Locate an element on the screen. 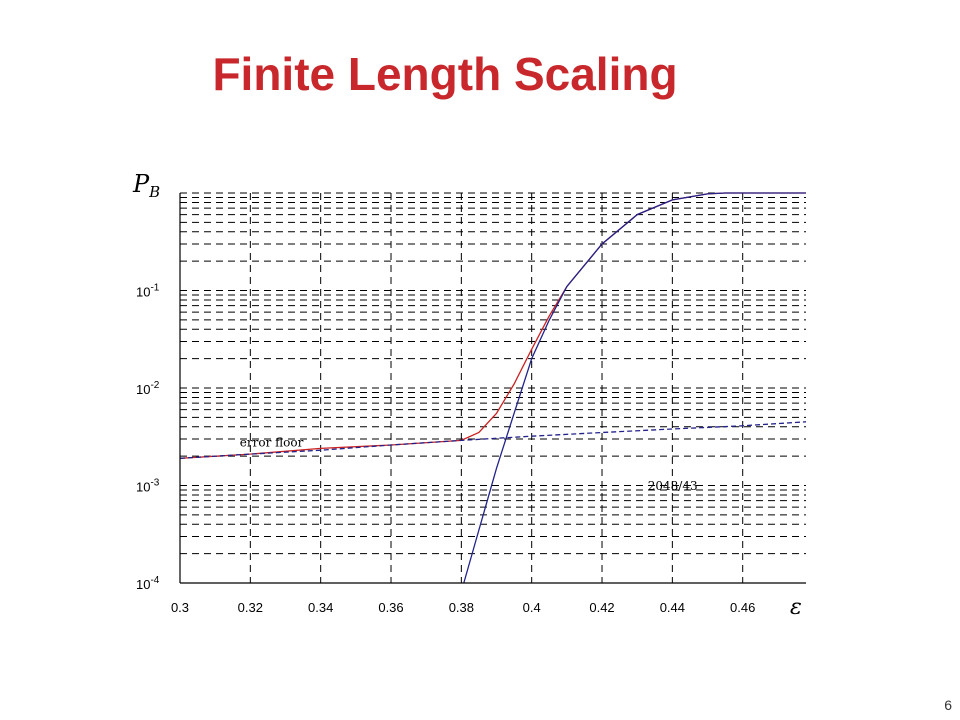 The width and height of the screenshot is (960, 720). x-tick-label: 0.4 is located at coordinates (532, 607).